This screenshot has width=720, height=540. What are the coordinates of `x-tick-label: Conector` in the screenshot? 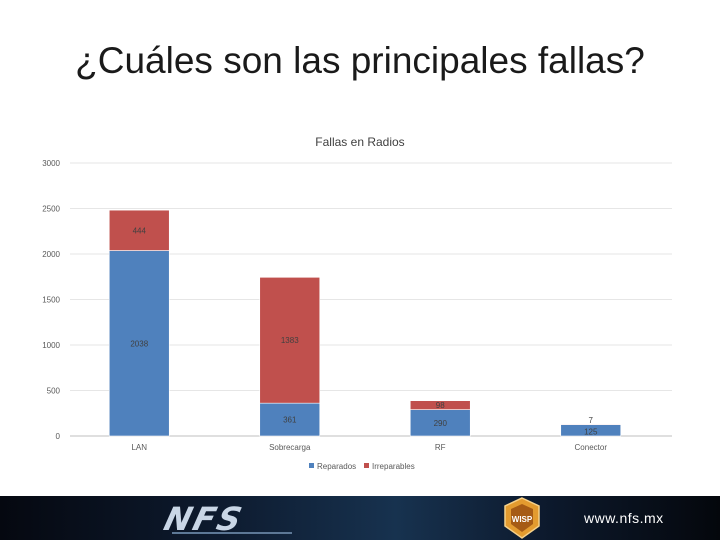 It's located at (591, 447).